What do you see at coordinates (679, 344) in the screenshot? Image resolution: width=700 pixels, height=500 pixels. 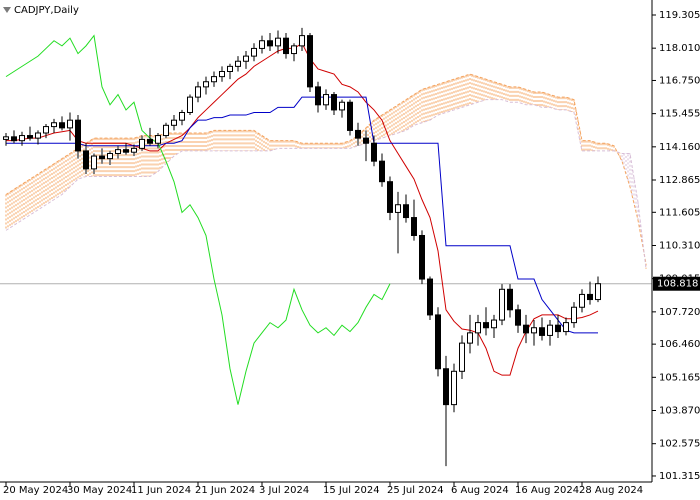 I see `y-tick-label: 106.460` at bounding box center [679, 344].